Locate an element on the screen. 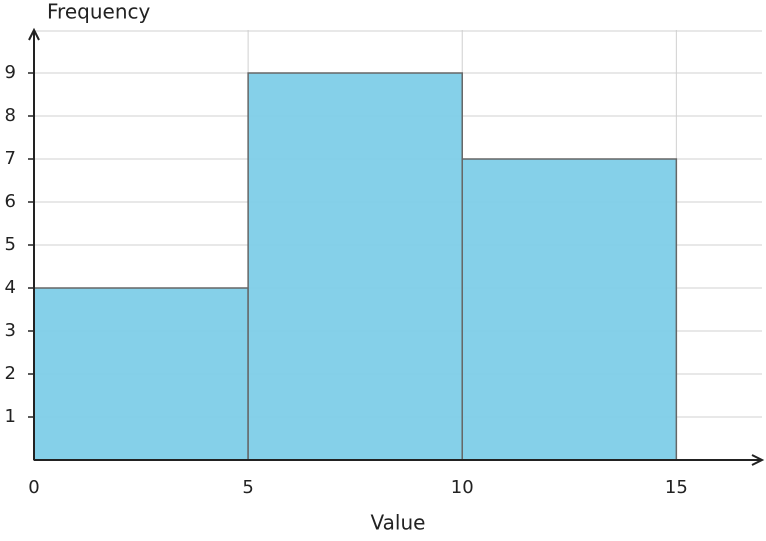 This screenshot has width=766, height=541. x-tick-label: 5 is located at coordinates (247, 487).